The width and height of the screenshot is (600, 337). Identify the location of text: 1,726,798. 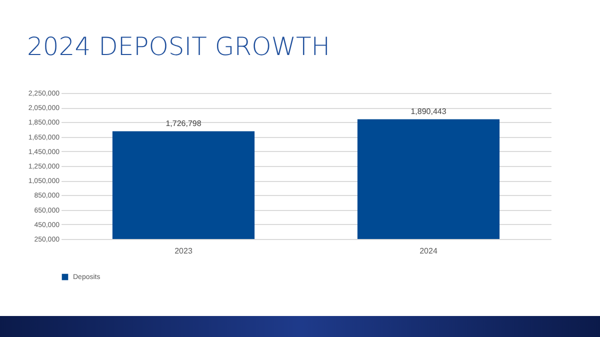
(184, 123).